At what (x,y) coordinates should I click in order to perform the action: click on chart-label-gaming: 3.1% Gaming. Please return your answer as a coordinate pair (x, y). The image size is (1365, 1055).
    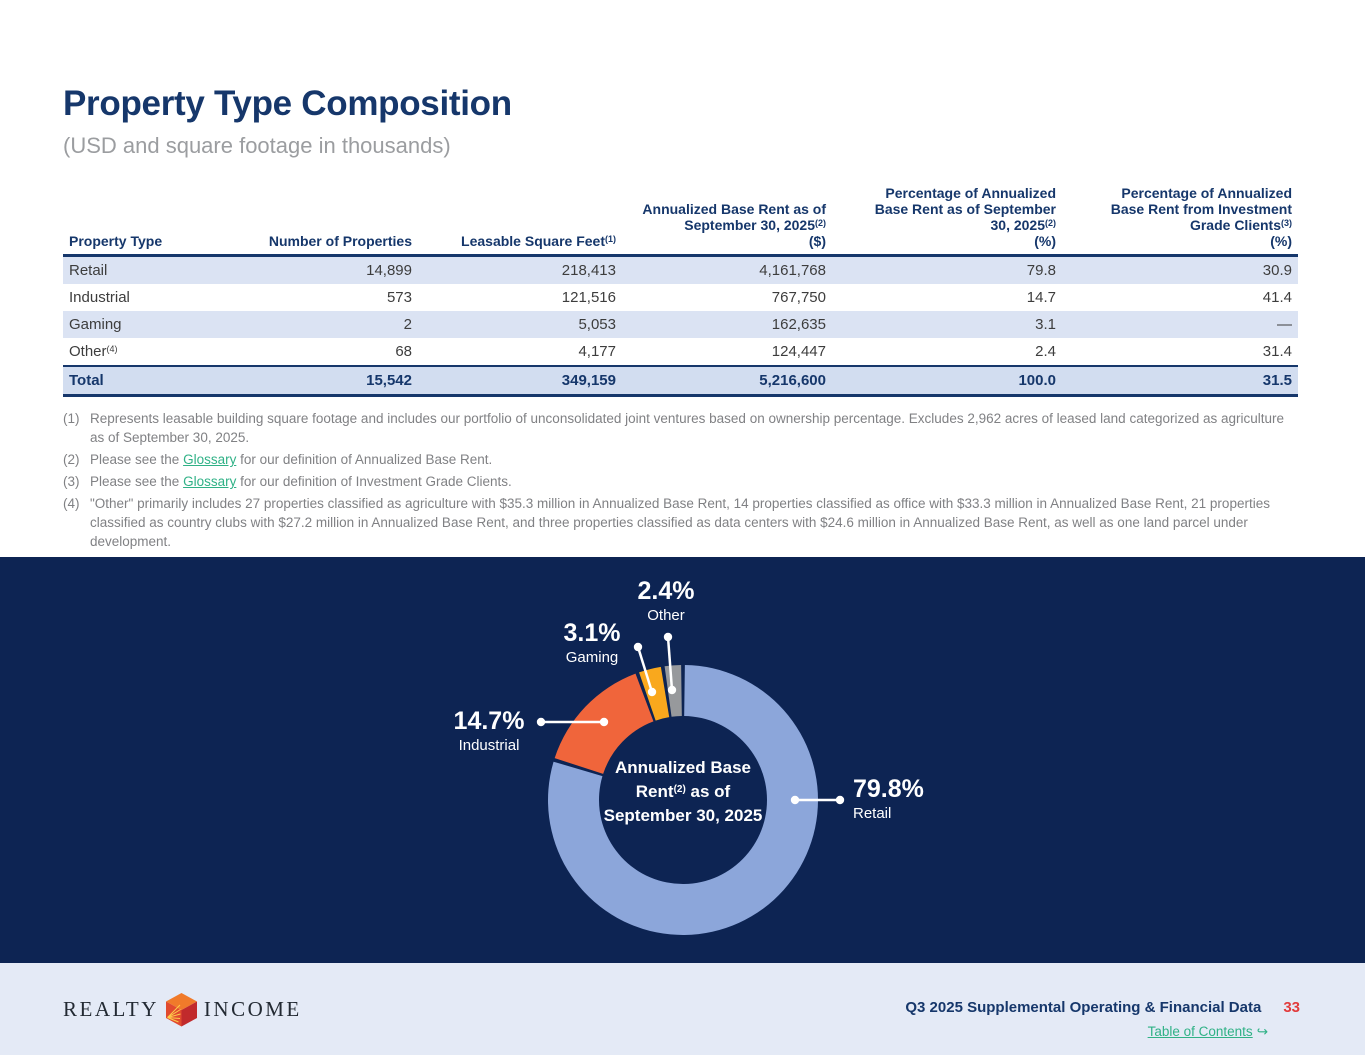
    Looking at the image, I should click on (592, 643).